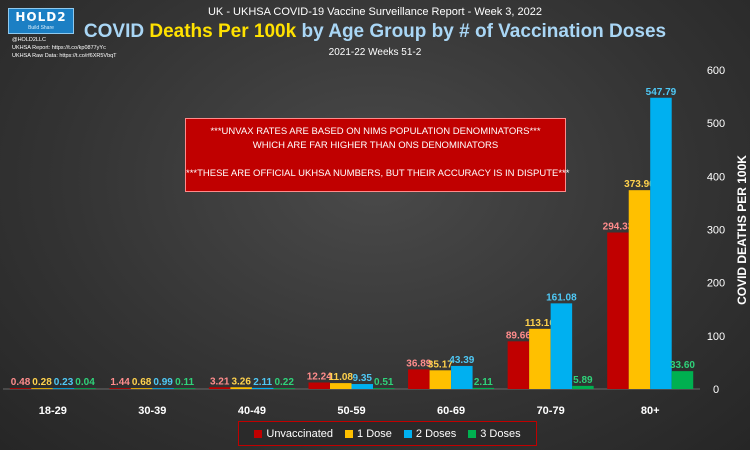  Describe the element at coordinates (484, 31) in the screenshot. I see `title-suffix: by Age Group by # of Vaccination Doses` at that location.